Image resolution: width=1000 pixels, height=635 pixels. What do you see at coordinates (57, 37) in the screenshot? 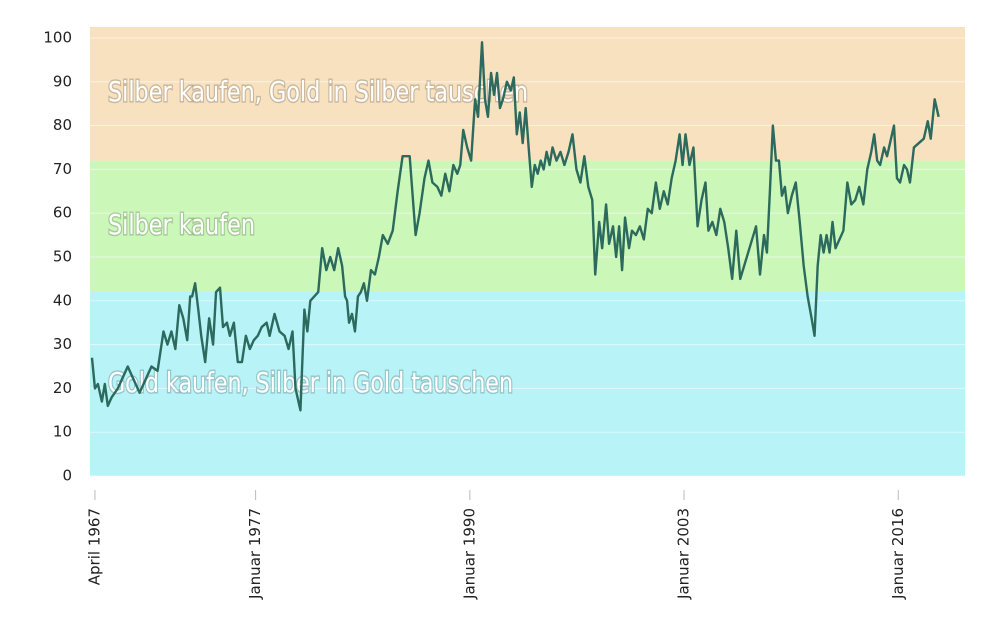
I see `y-tick-label: 100` at bounding box center [57, 37].